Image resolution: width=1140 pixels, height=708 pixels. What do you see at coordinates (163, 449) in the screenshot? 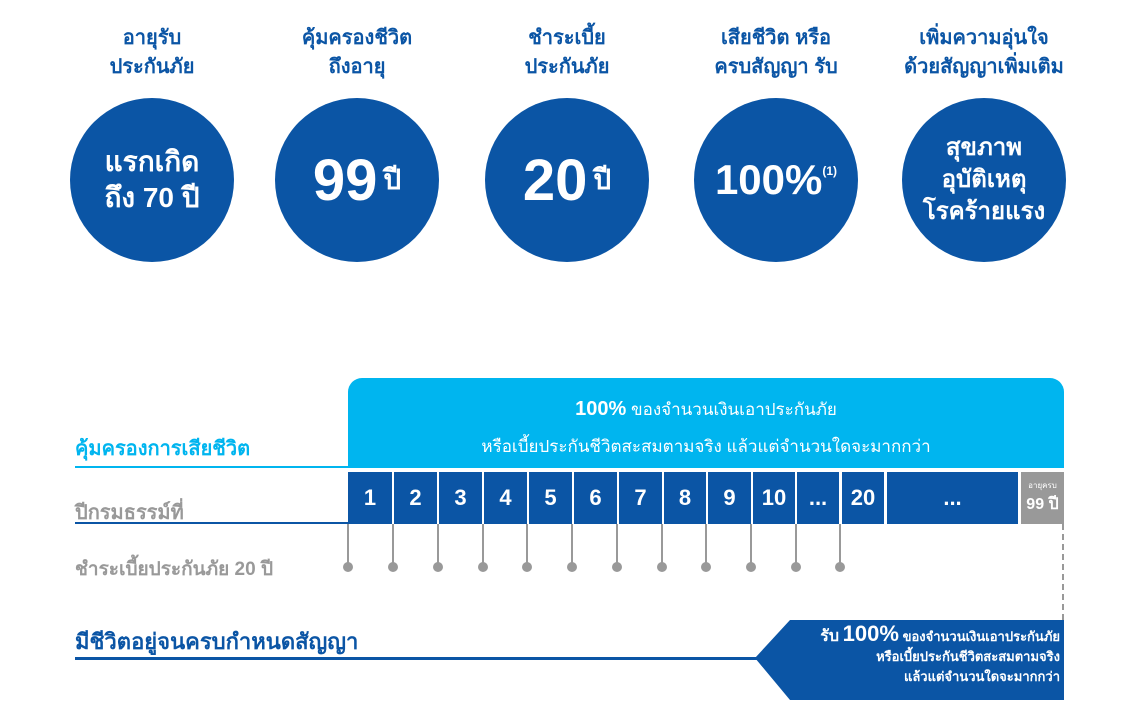
I see `death-coverage-label: คุ้มครองการเสียชีวิต` at bounding box center [163, 449].